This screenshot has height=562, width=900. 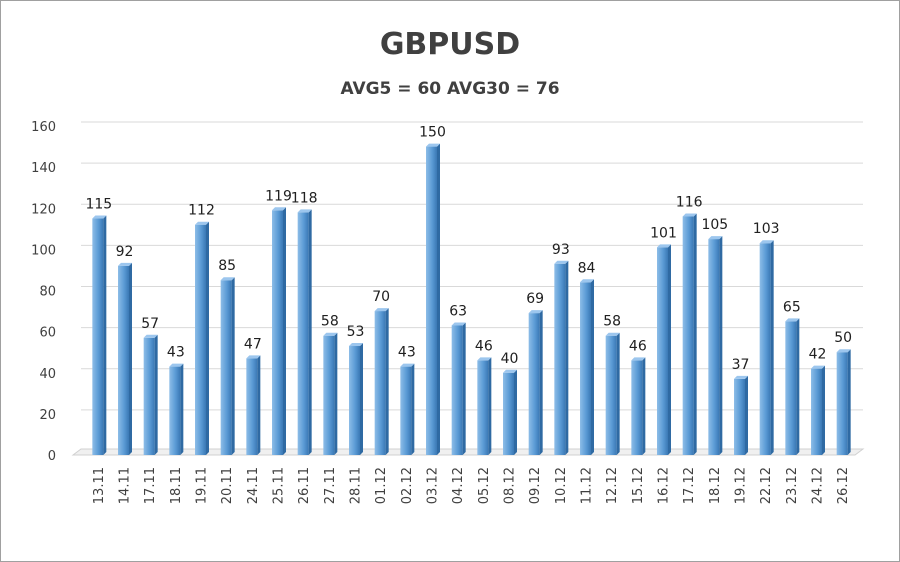 I want to click on x-tick-label: 09.12, so click(x=535, y=485).